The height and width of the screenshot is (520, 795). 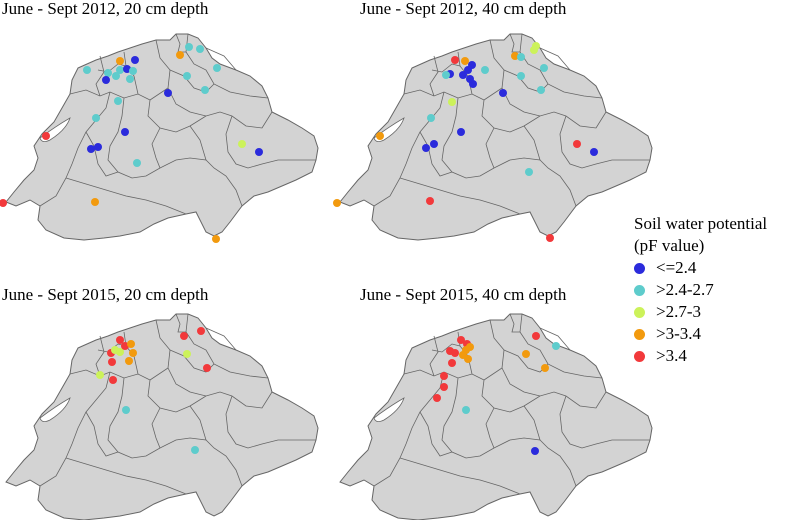 I want to click on legend-item: <=2.4, so click(x=700, y=268).